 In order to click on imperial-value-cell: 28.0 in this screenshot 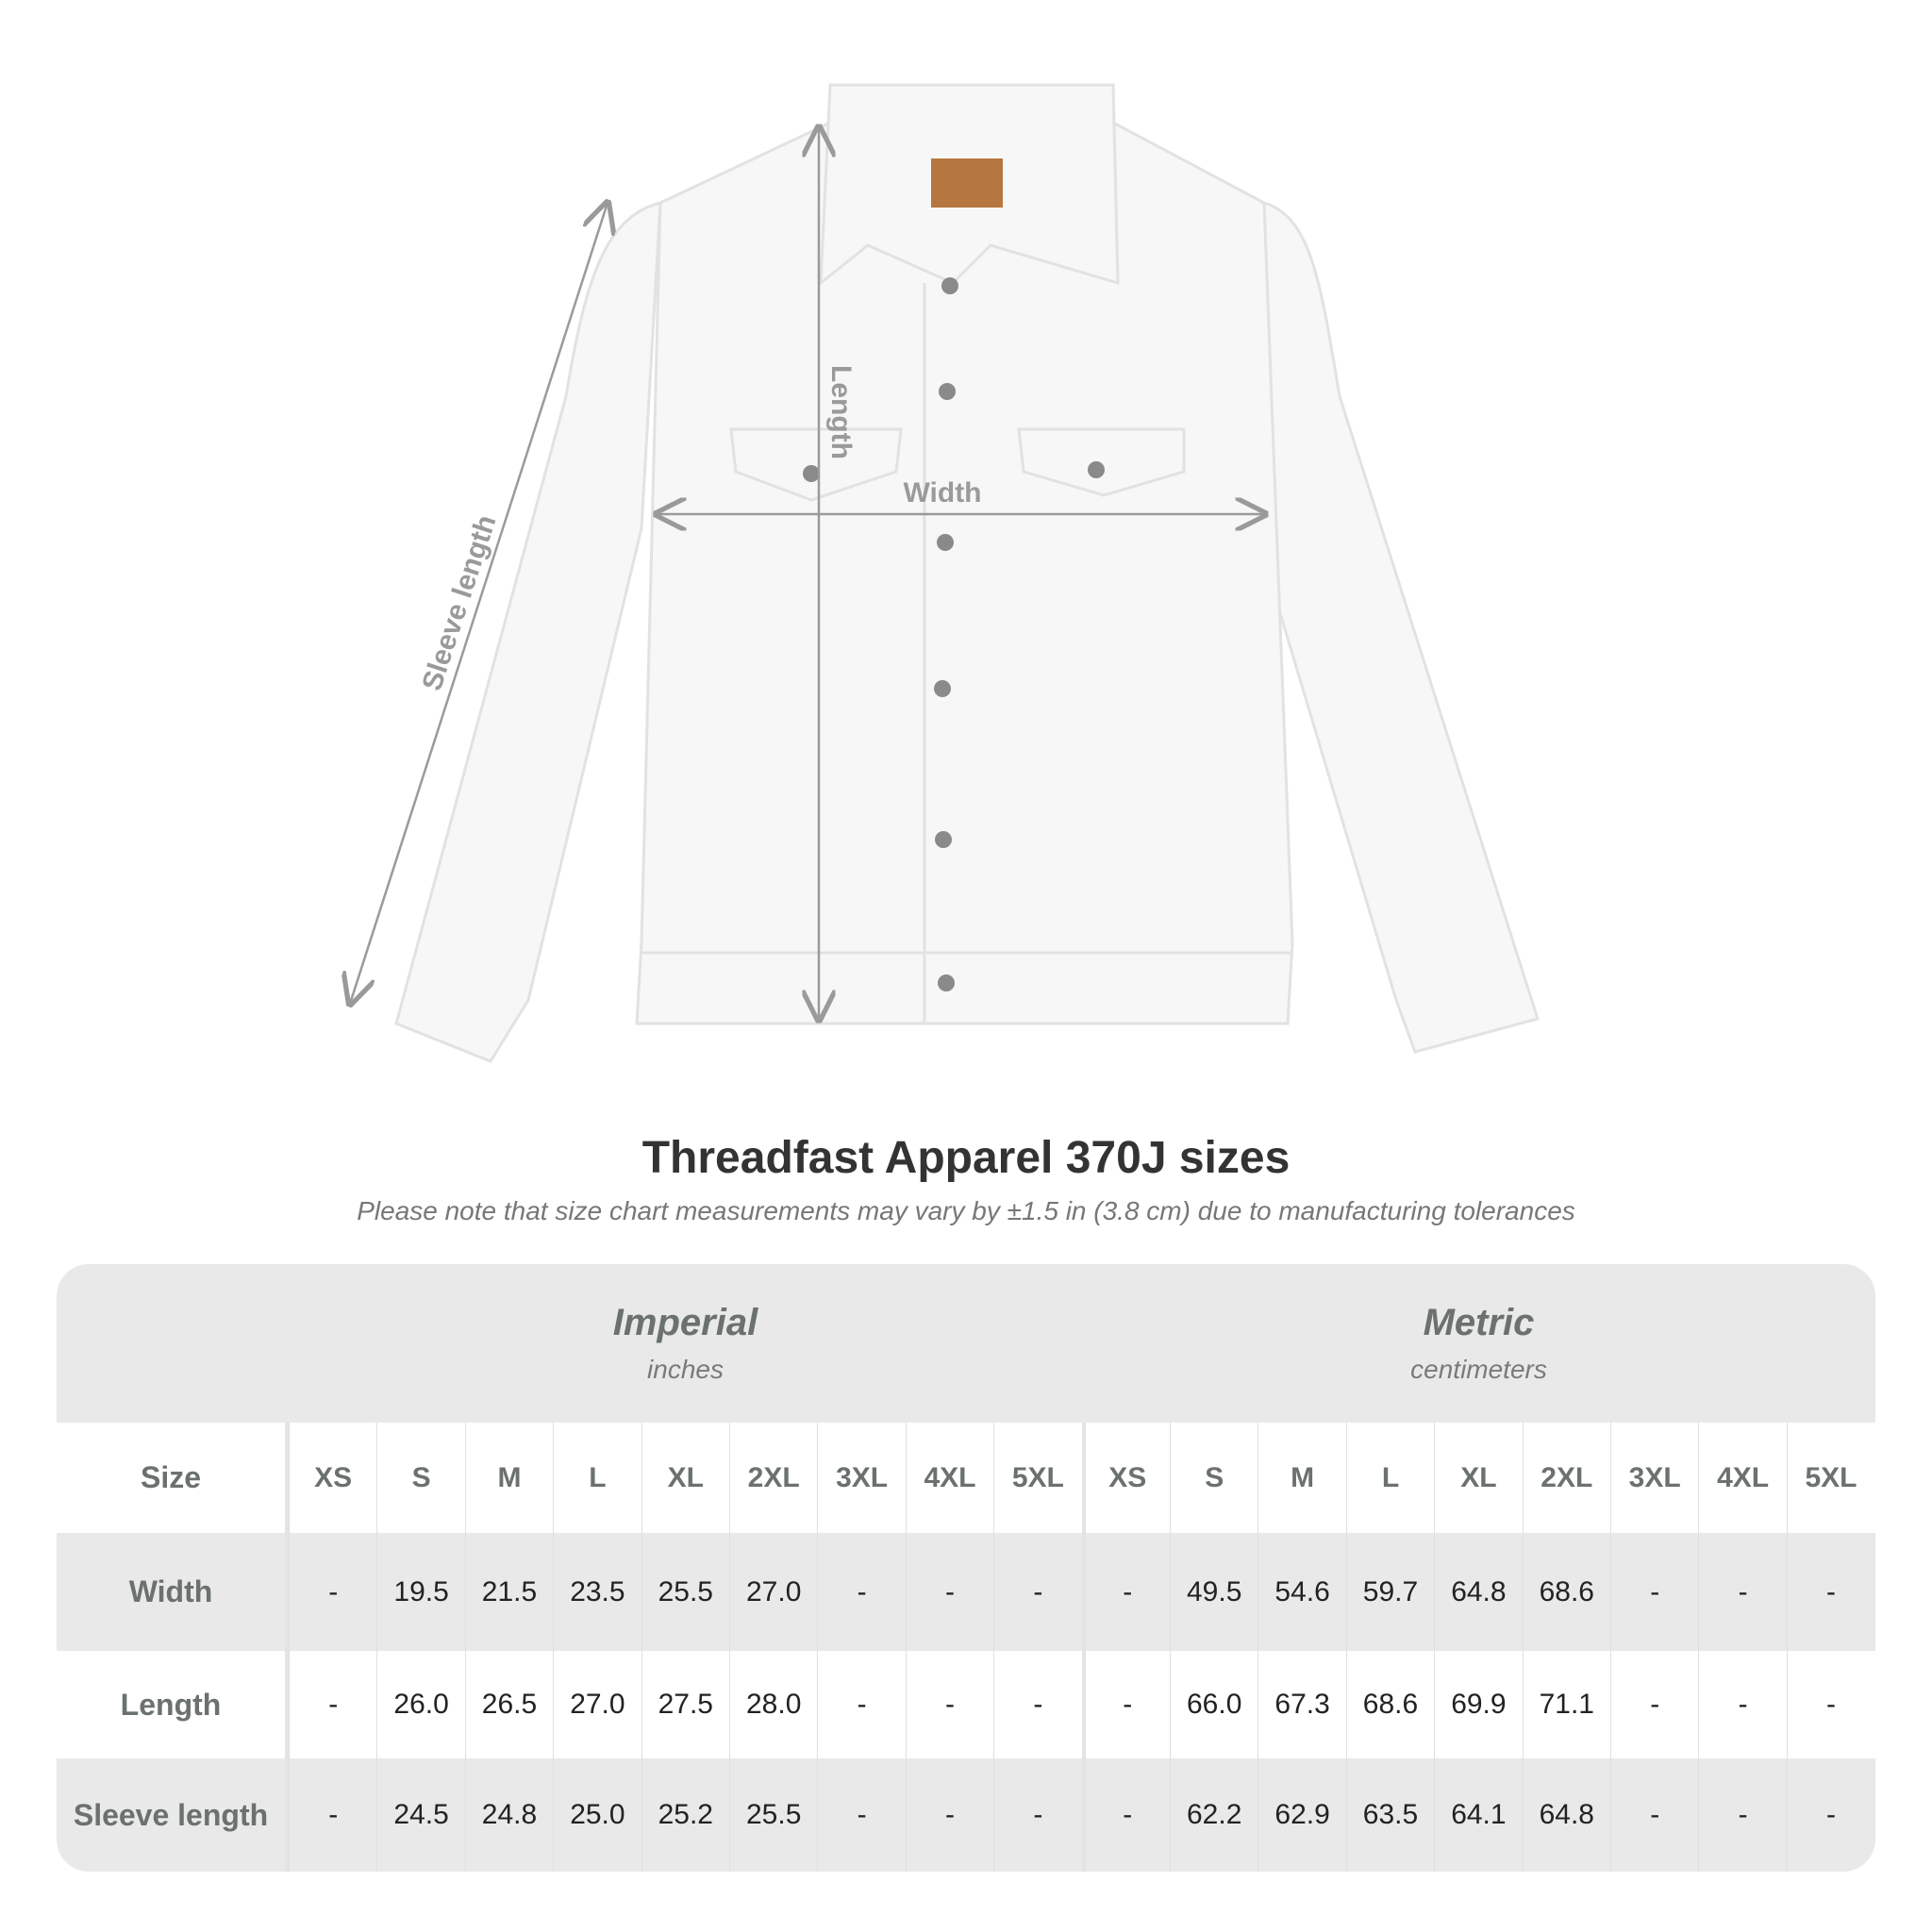, I will do `click(773, 1704)`.